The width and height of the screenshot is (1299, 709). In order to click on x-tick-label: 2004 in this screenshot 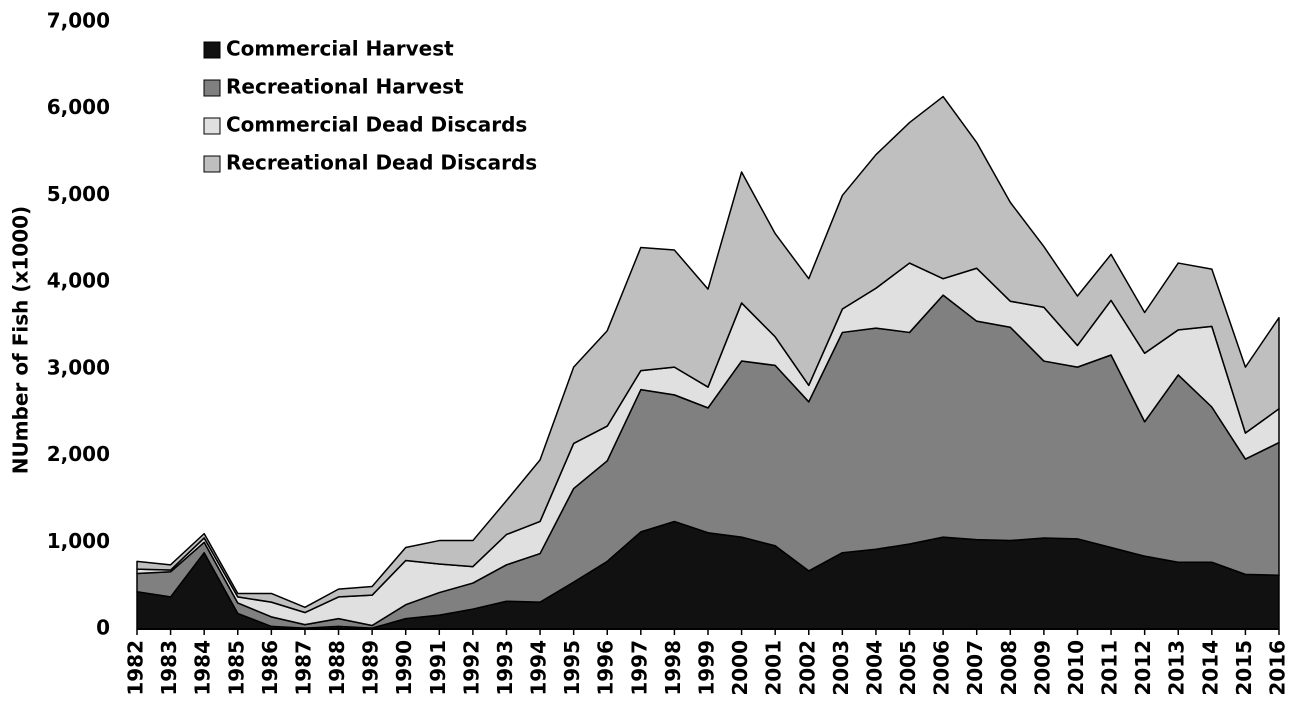, I will do `click(874, 668)`.